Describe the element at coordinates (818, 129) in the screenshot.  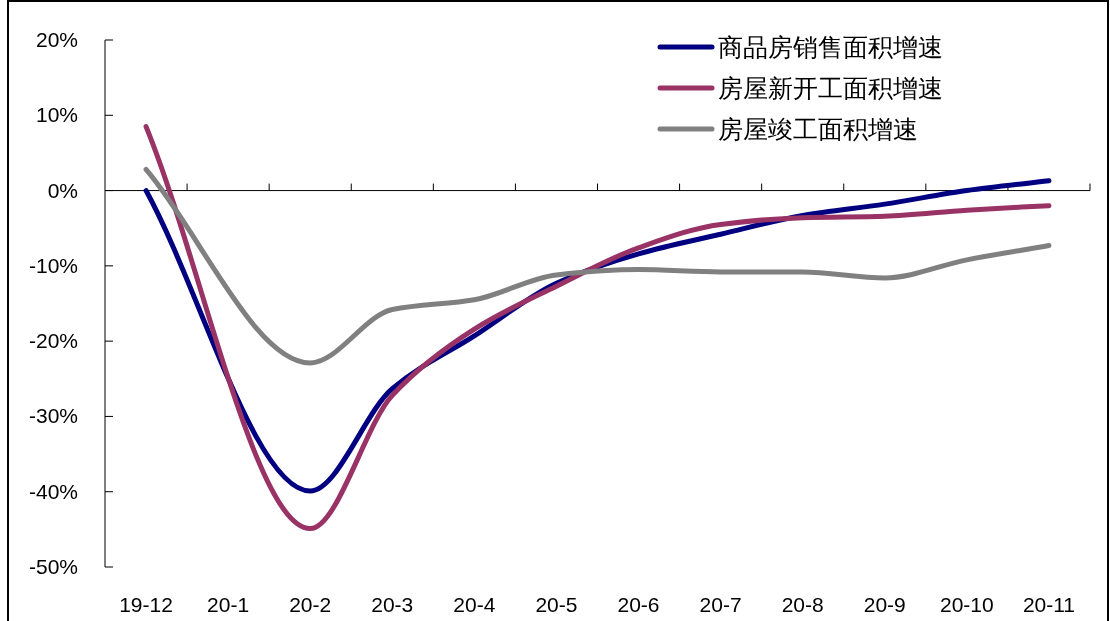
I see `legend-label: 房屋竣工面积增速` at that location.